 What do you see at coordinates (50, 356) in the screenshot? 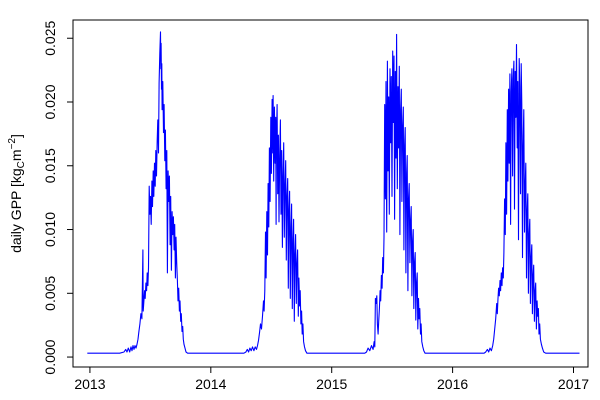
I see `y-tick-label: 0.000` at bounding box center [50, 356].